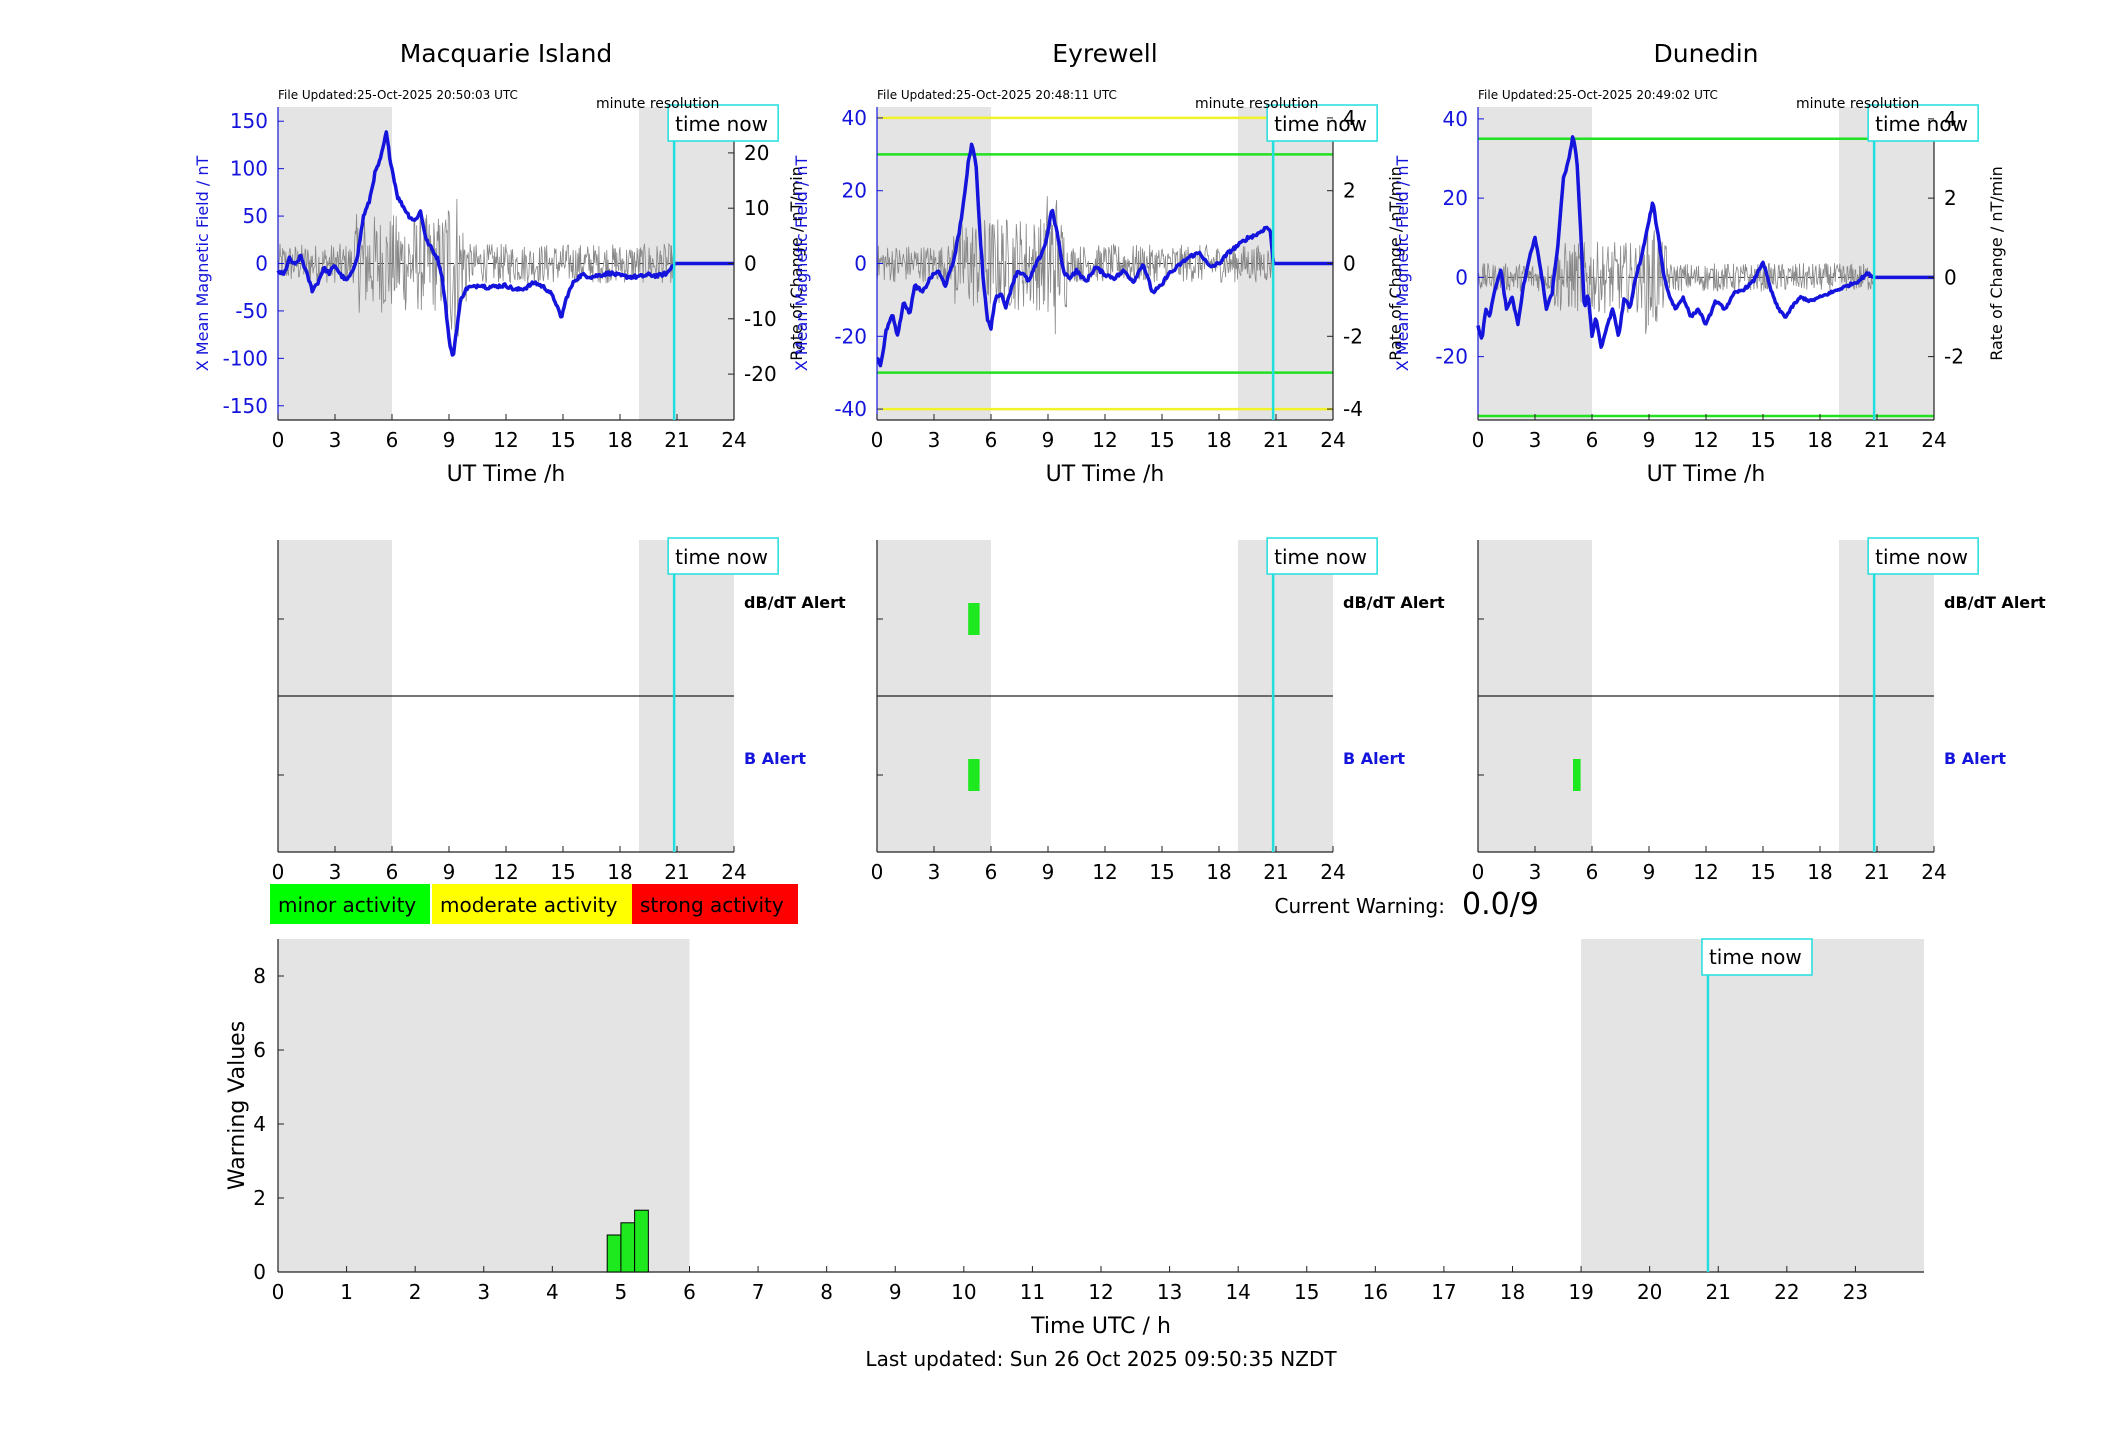  I want to click on x-tick-label: 1, so click(346, 1292).